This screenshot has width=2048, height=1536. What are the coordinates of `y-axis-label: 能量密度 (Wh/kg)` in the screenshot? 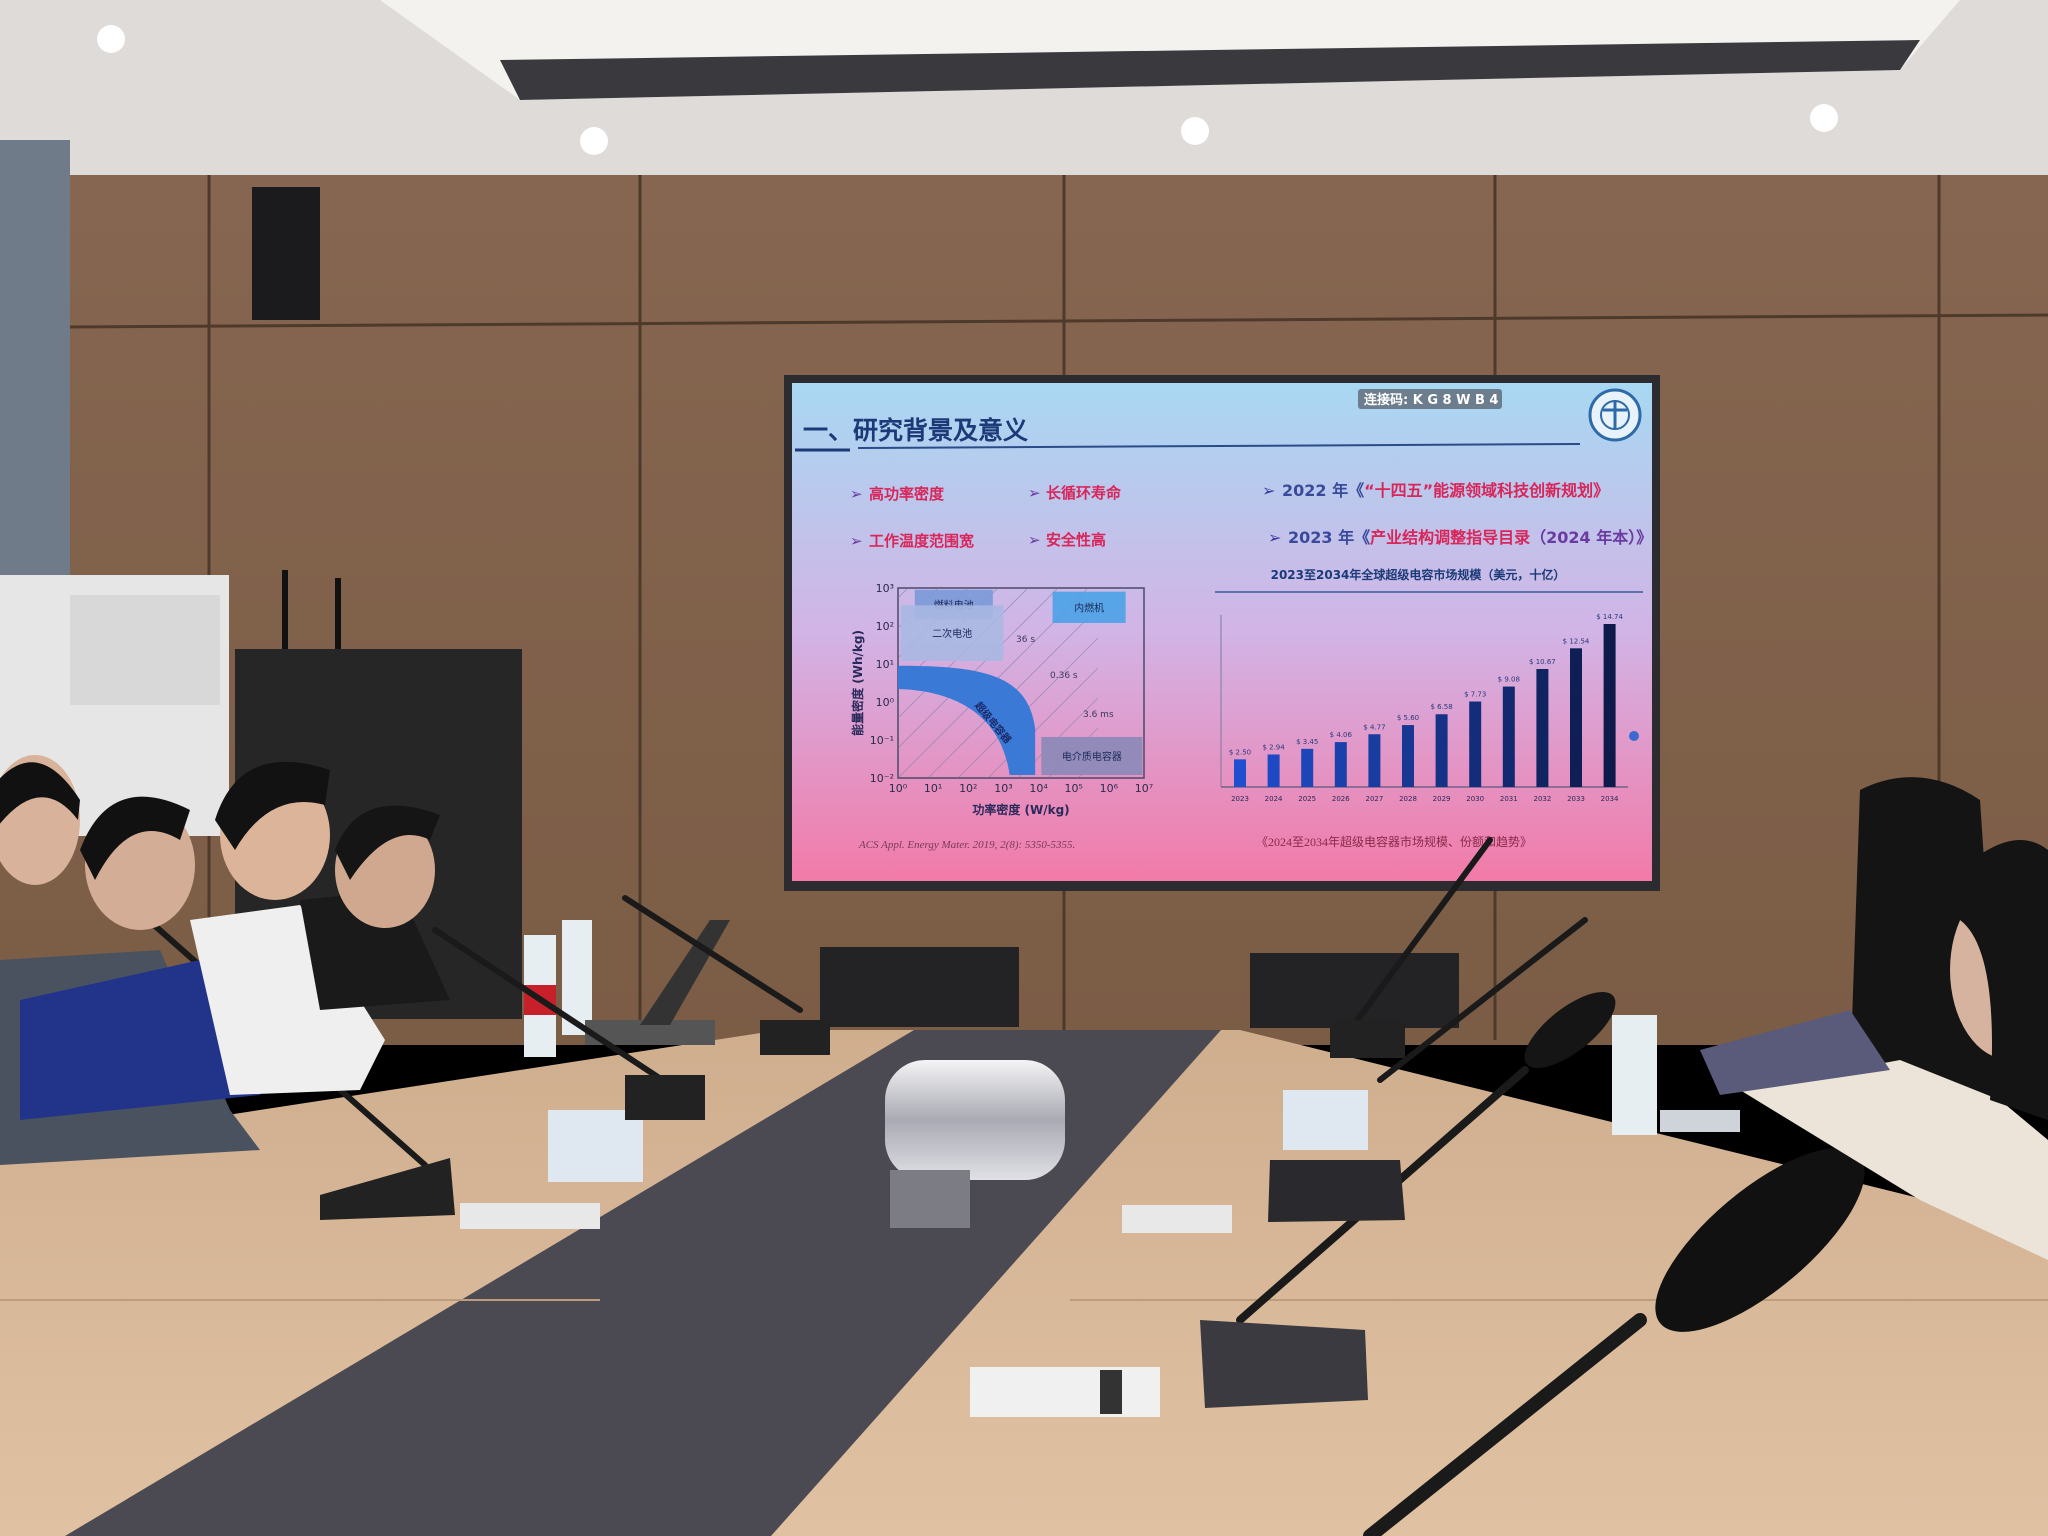 It's located at (857, 683).